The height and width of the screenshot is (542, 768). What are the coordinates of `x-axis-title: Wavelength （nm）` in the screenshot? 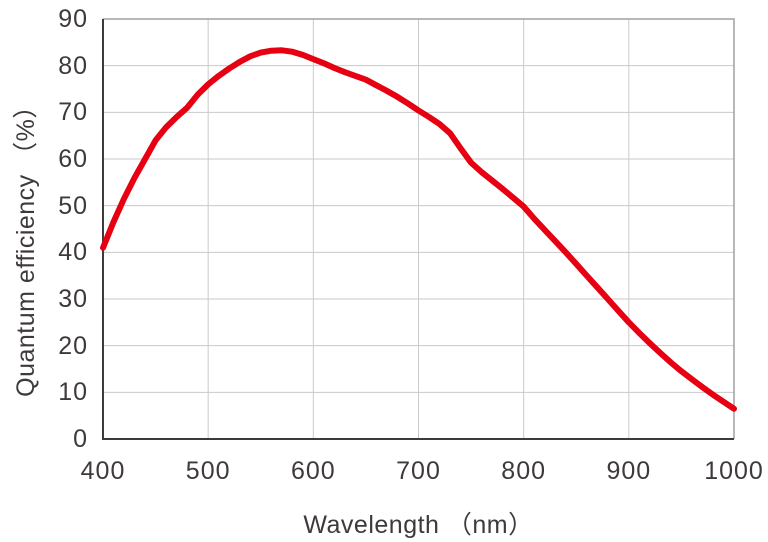 It's located at (418, 525).